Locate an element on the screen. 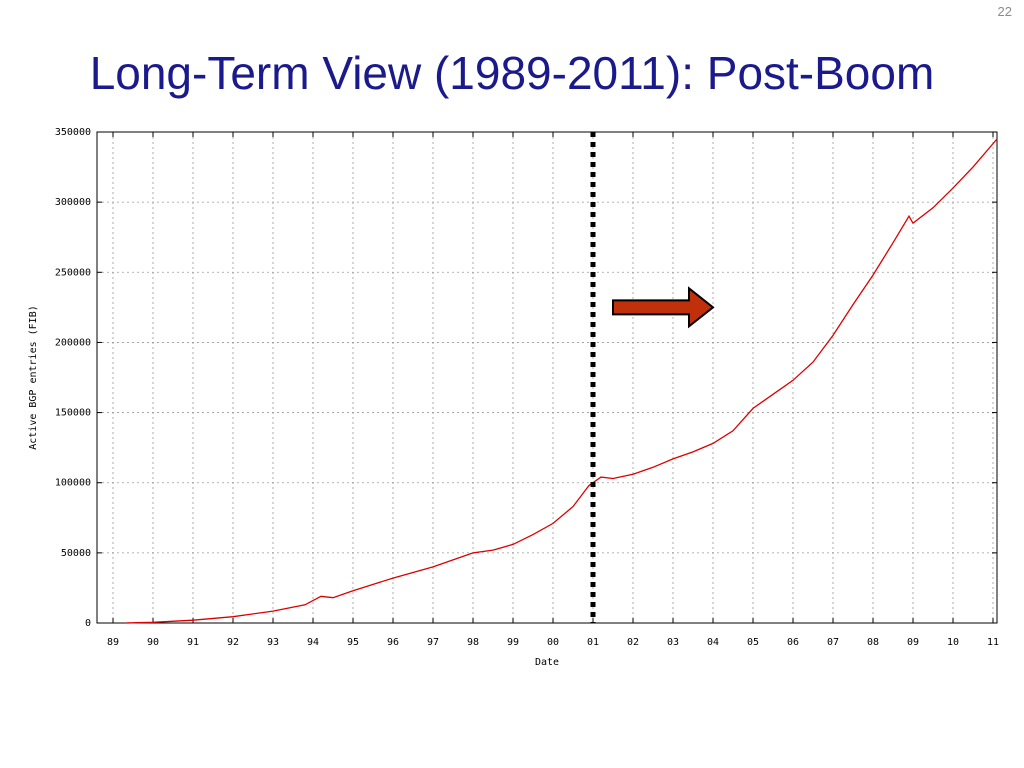 This screenshot has height=768, width=1024. y-tick-label: 250000 is located at coordinates (73, 272).